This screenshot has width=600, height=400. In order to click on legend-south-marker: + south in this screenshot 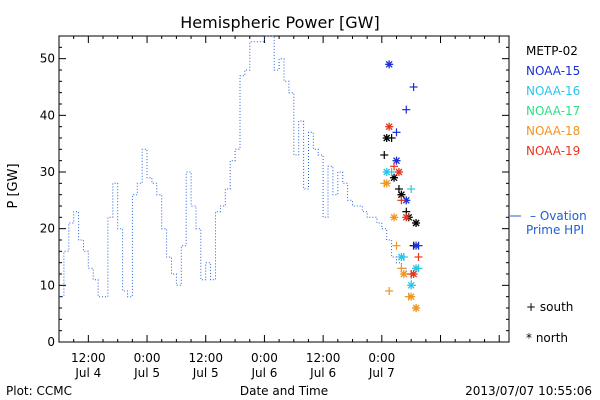, I will do `click(549, 307)`.